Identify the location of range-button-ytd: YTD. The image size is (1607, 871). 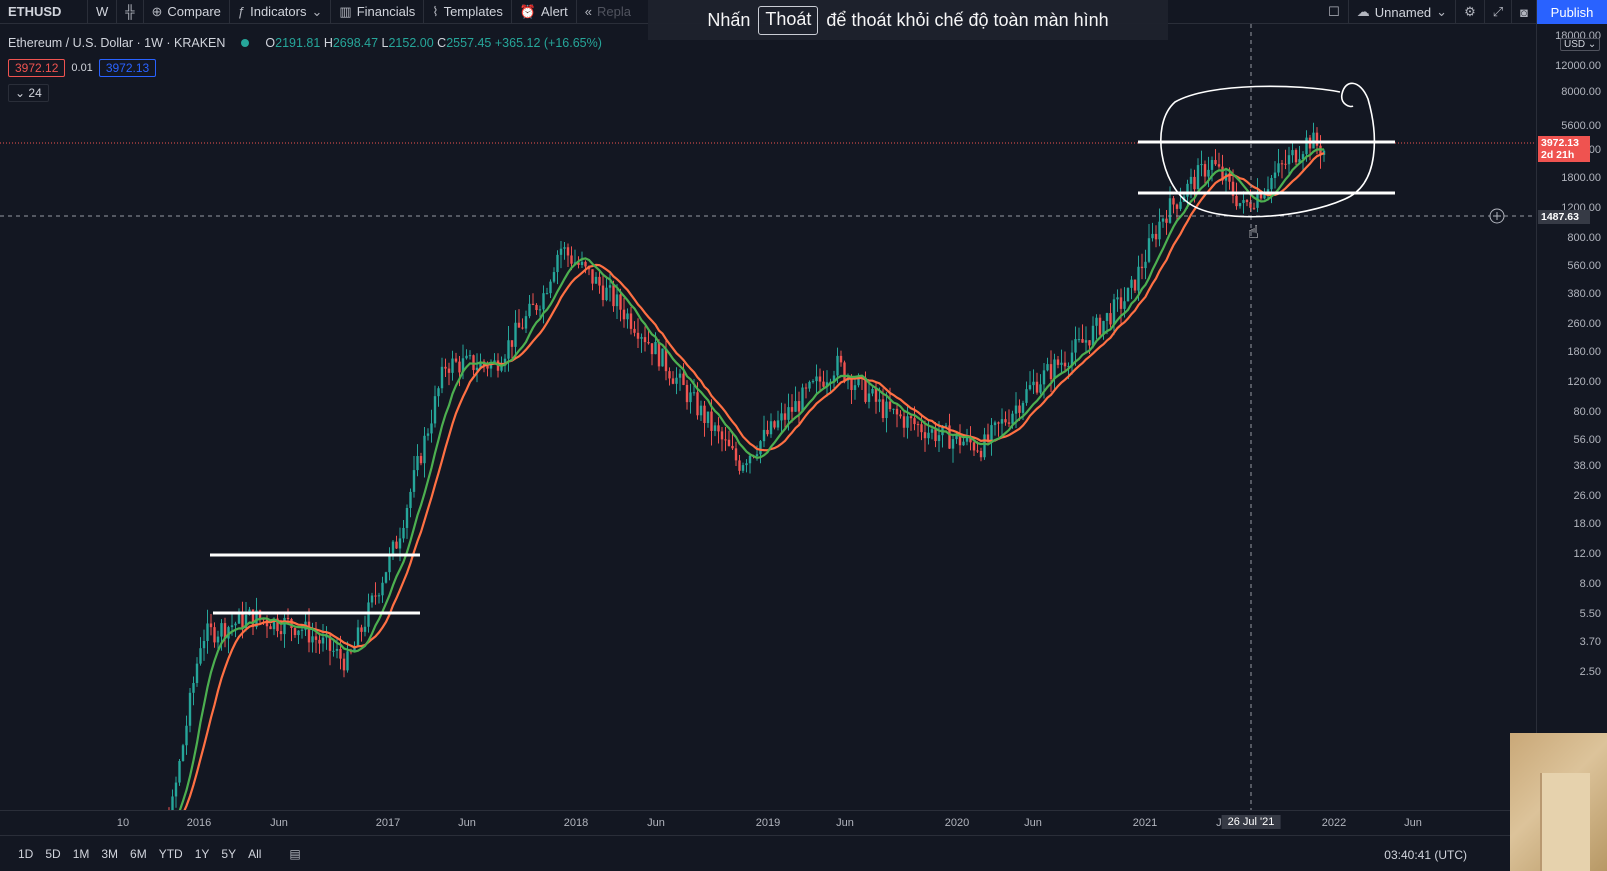
(170, 853).